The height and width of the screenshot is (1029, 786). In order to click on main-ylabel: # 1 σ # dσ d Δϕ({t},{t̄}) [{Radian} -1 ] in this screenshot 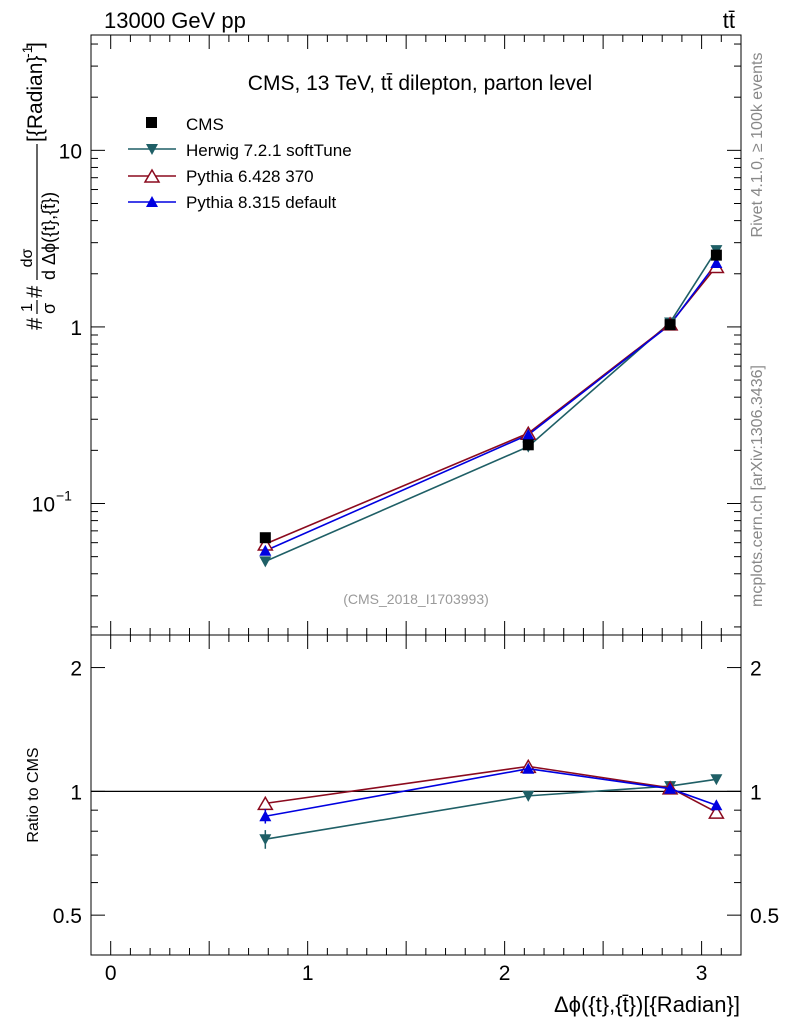, I will do `click(39, 186)`.